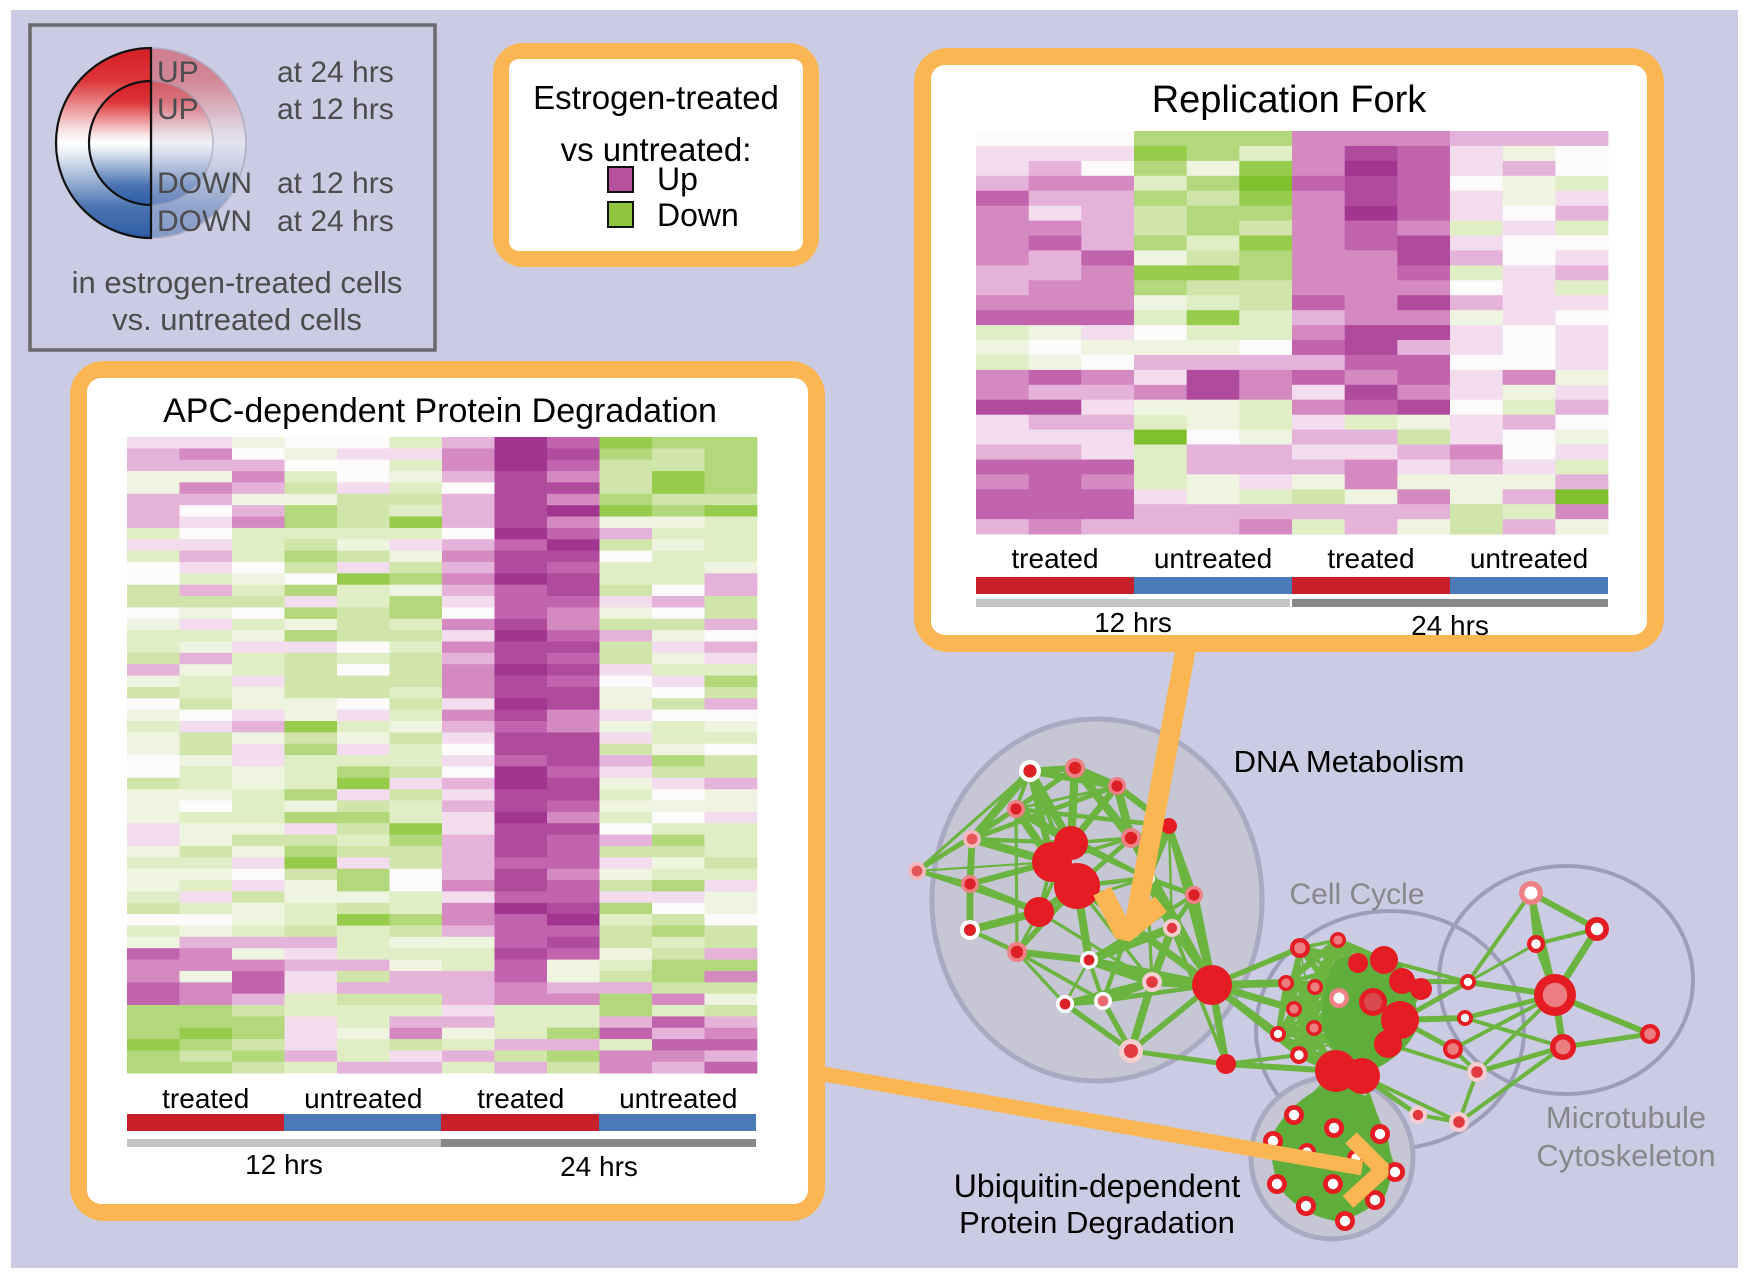 Image resolution: width=1750 pixels, height=1279 pixels. I want to click on svg-text: Cell Cycle, so click(1356, 894).